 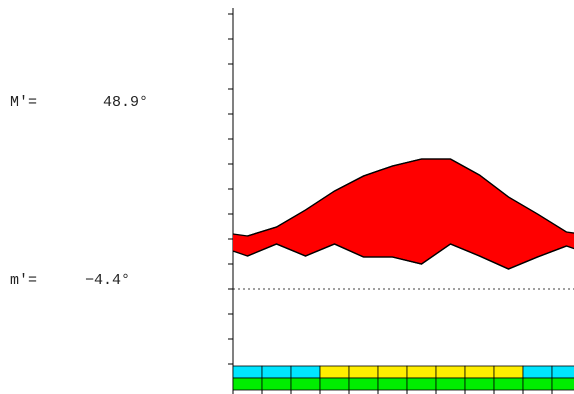 What do you see at coordinates (23, 280) in the screenshot?
I see `min-label: m′=` at bounding box center [23, 280].